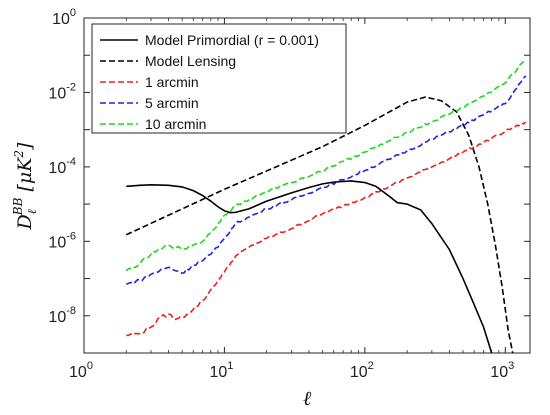 The height and width of the screenshot is (415, 550). I want to click on y-tick-label: 10⁻², so click(62, 91).